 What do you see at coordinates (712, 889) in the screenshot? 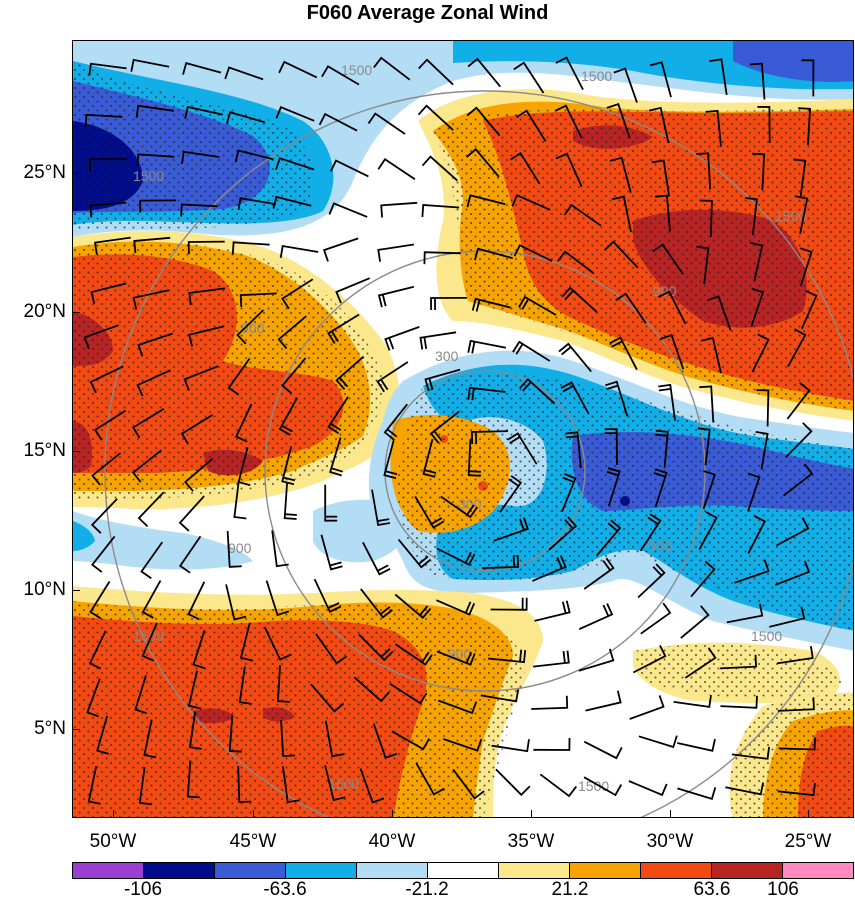
I see `colorbar-label: 63.6` at bounding box center [712, 889].